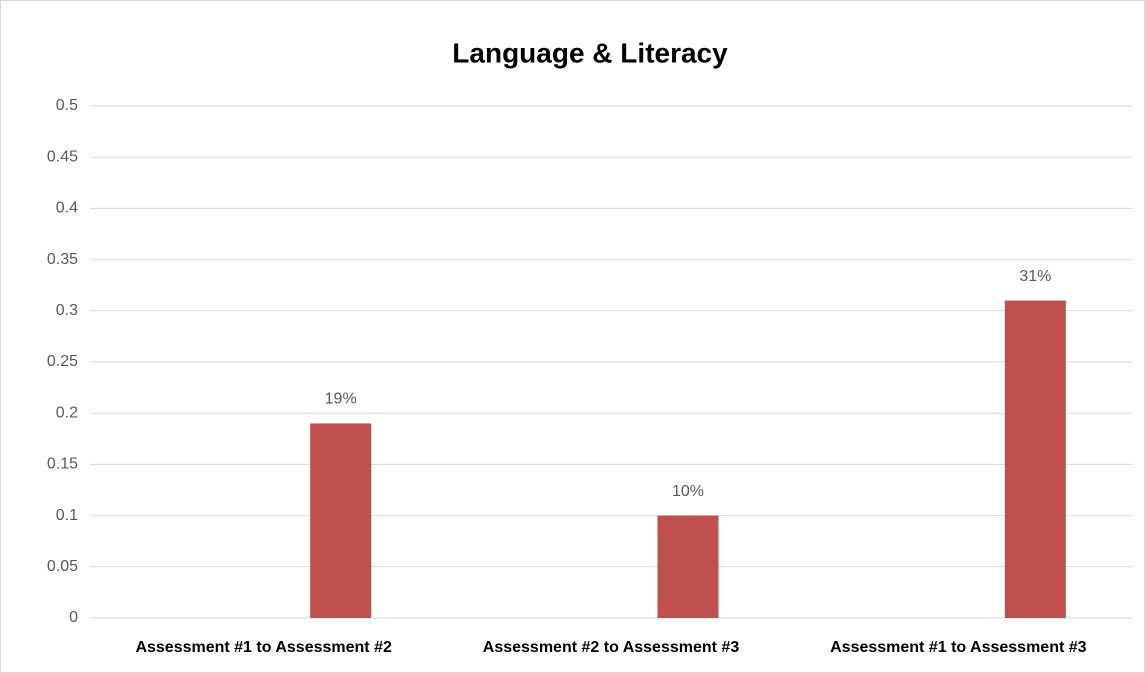  What do you see at coordinates (67, 105) in the screenshot?
I see `y-tick-label: 0.5` at bounding box center [67, 105].